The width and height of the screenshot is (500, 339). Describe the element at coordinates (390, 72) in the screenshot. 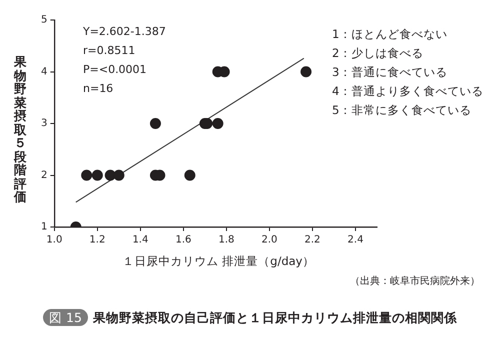

I see `annotation: 3：普通に食べている` at that location.